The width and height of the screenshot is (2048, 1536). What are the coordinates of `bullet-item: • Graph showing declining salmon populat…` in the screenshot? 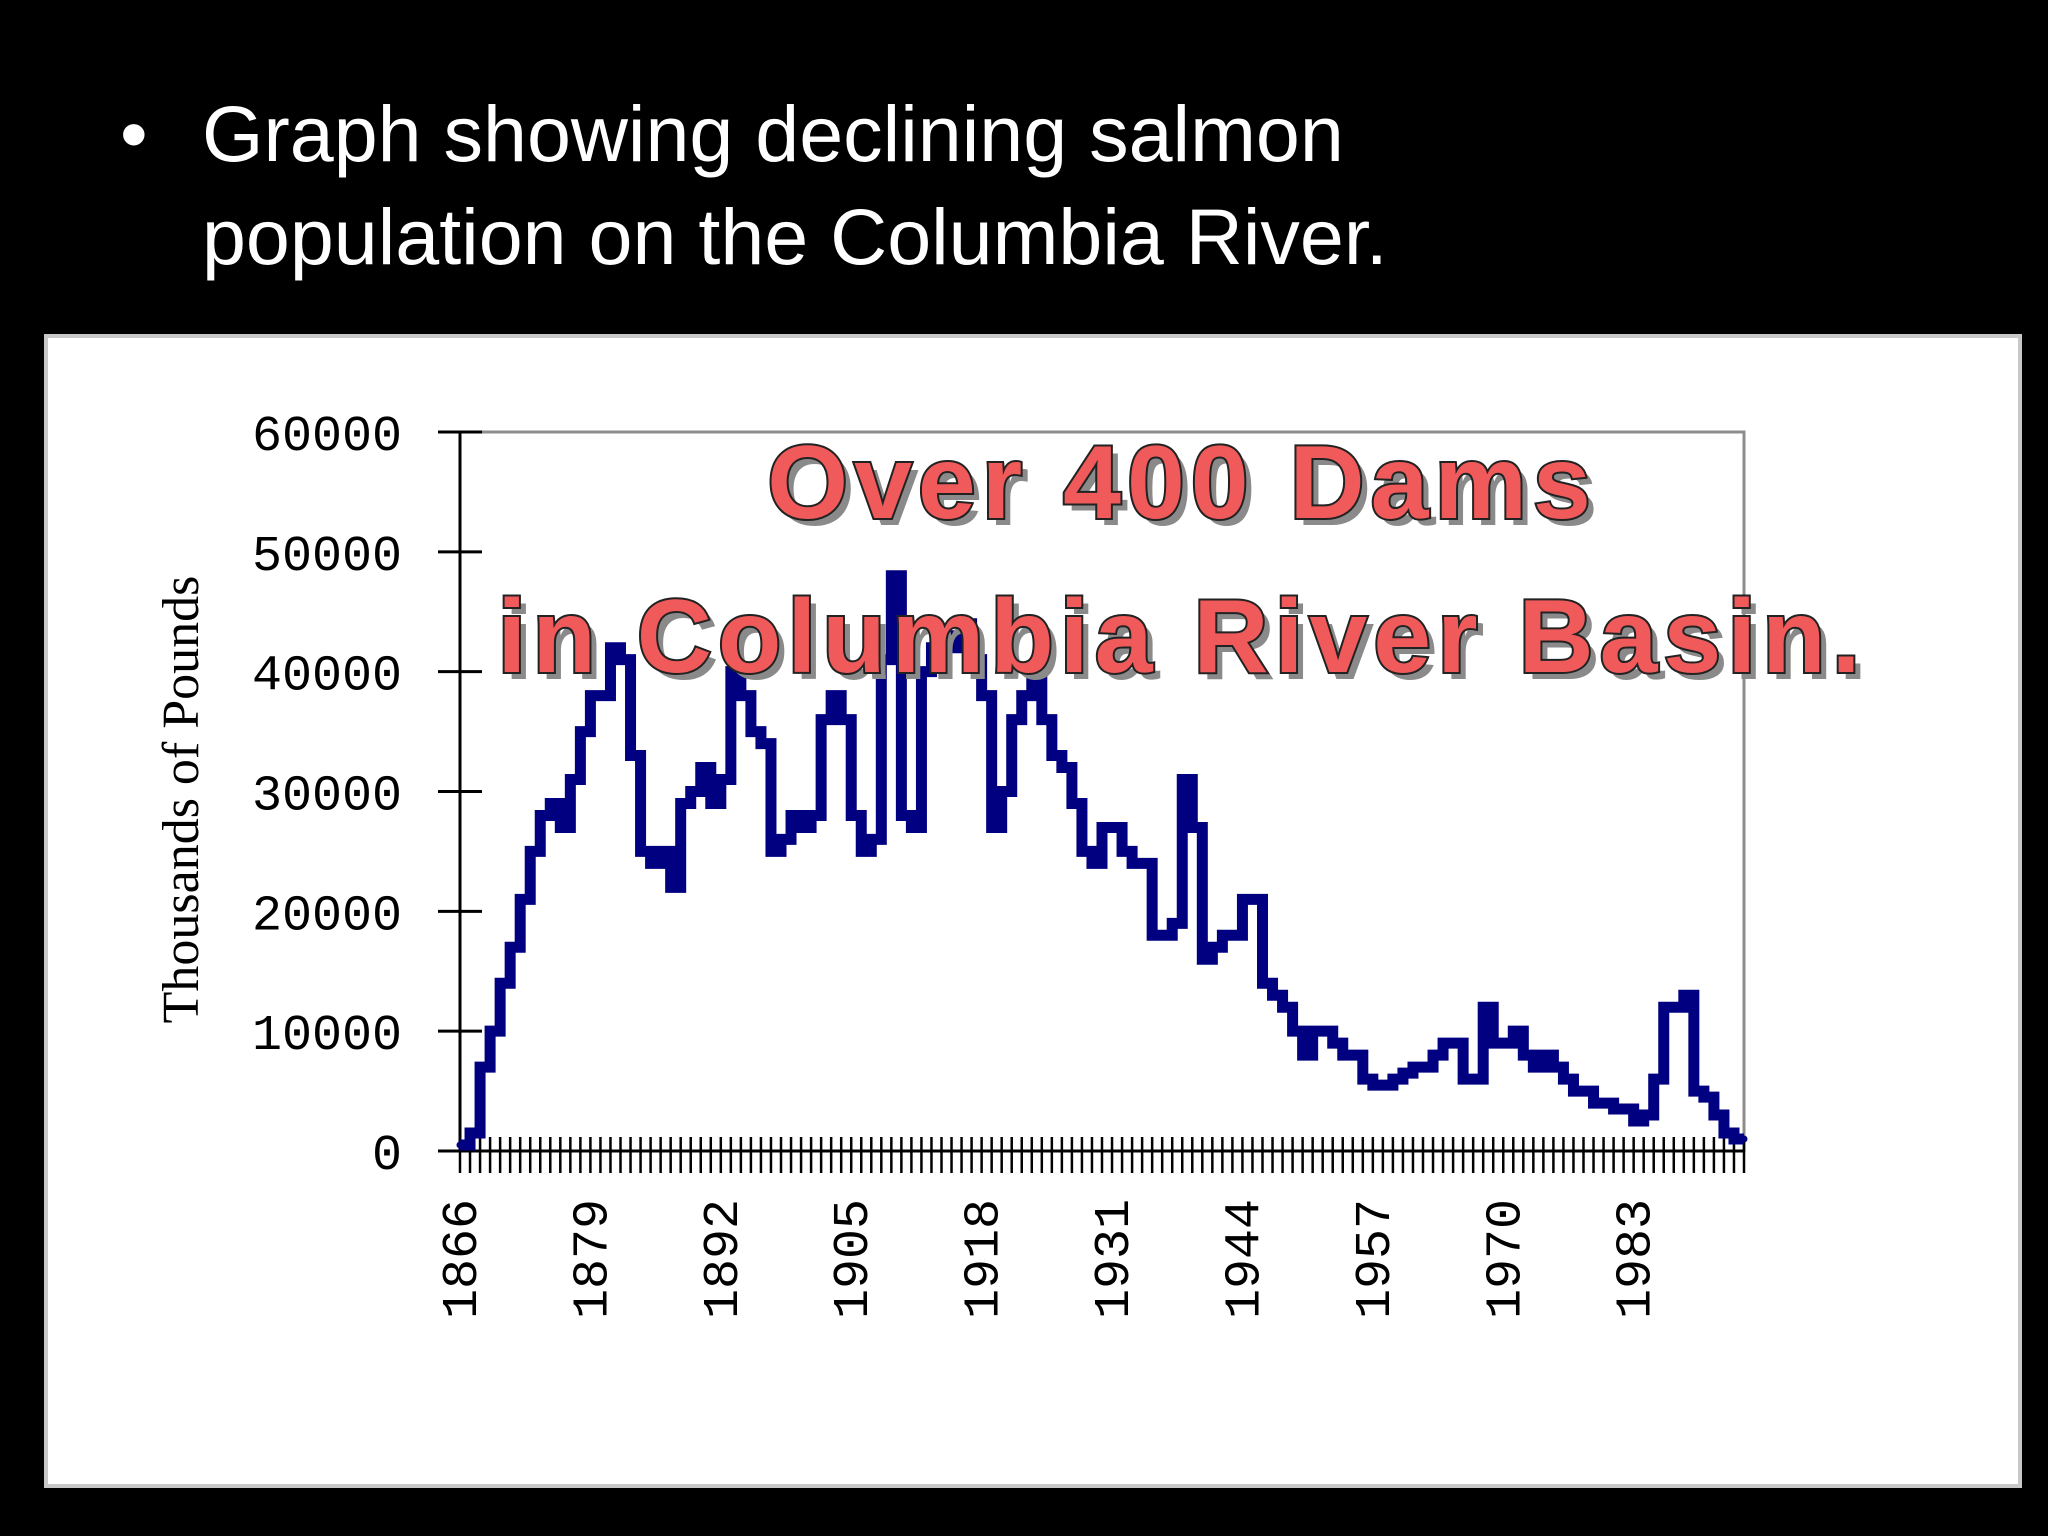 It's located at (1020, 185).